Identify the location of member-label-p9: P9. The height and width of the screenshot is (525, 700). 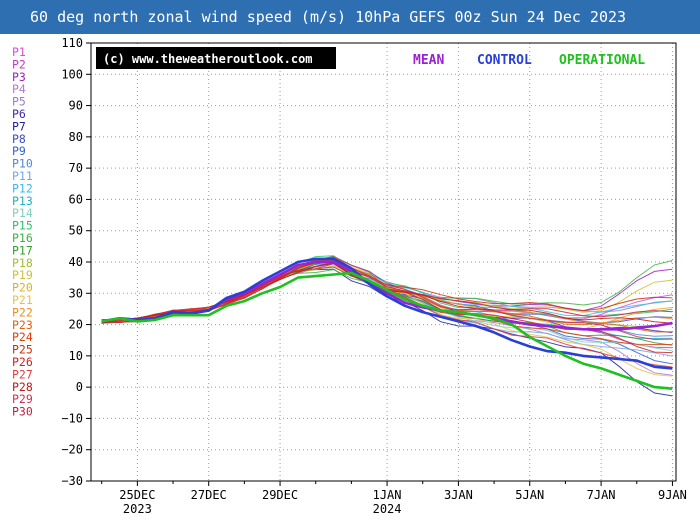
(19, 151).